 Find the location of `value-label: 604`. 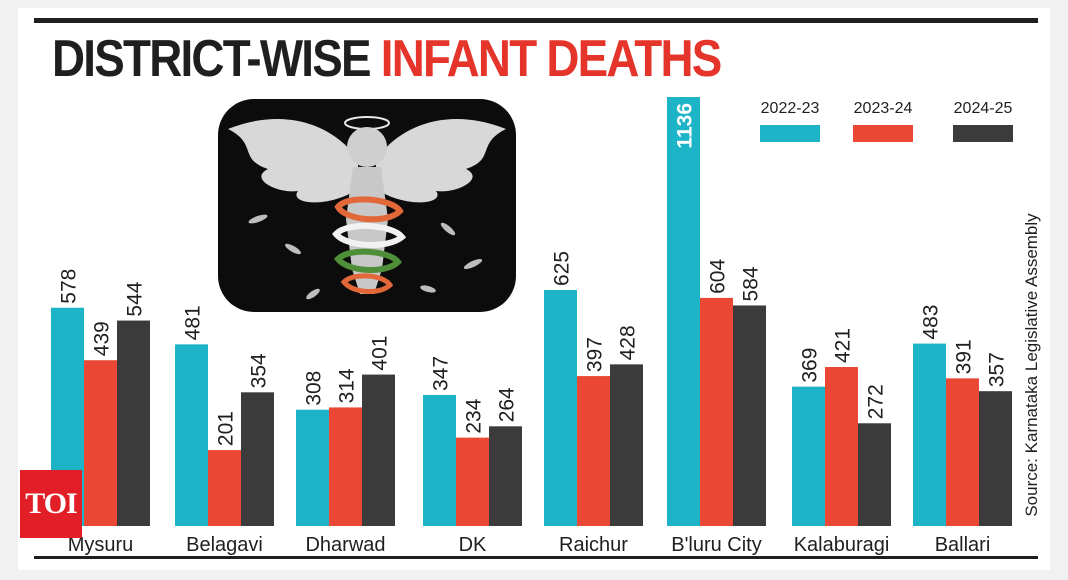

value-label: 604 is located at coordinates (718, 276).